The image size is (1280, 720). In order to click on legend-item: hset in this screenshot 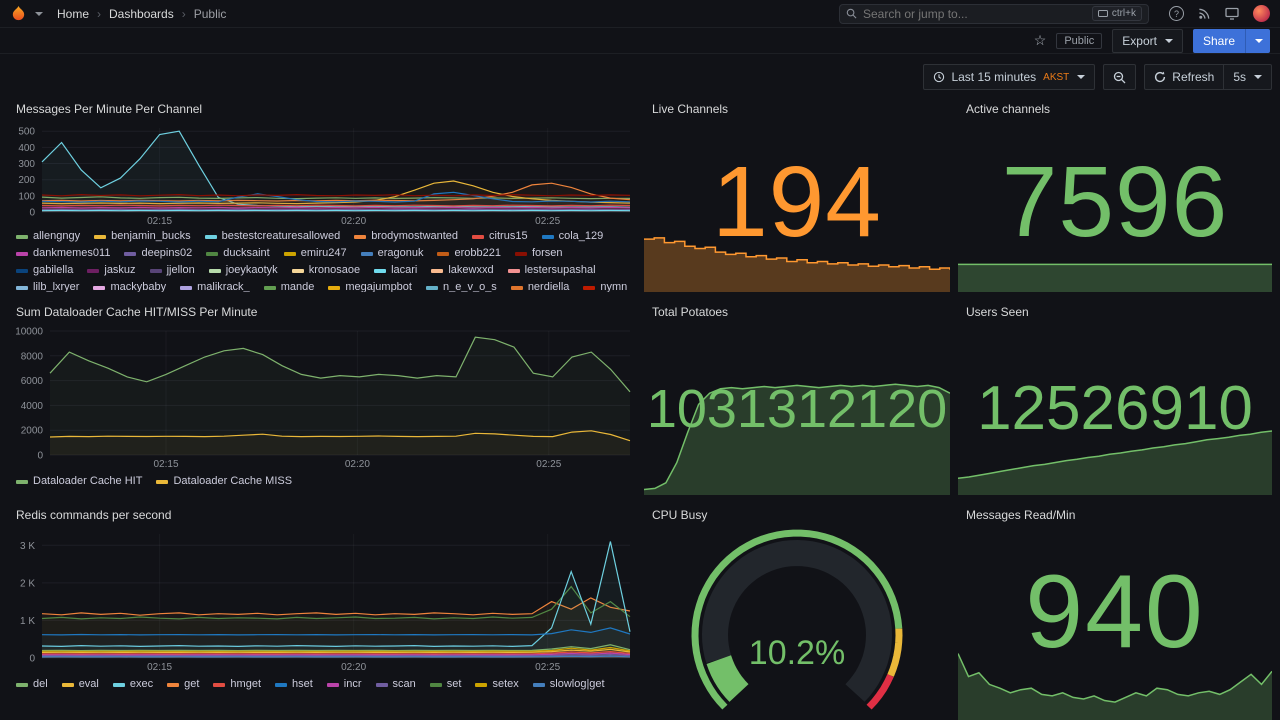, I will do `click(294, 684)`.